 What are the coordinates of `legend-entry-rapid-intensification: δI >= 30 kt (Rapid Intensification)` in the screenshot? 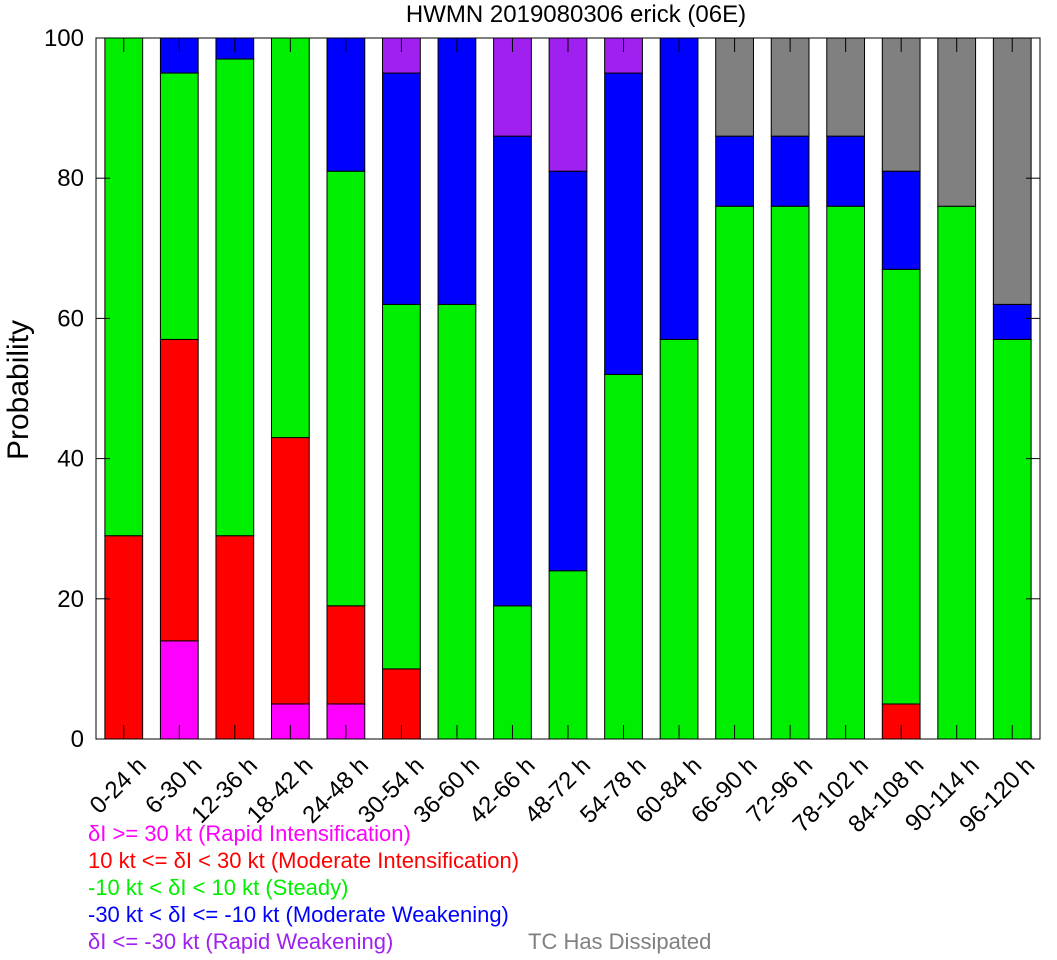 It's located at (249, 833).